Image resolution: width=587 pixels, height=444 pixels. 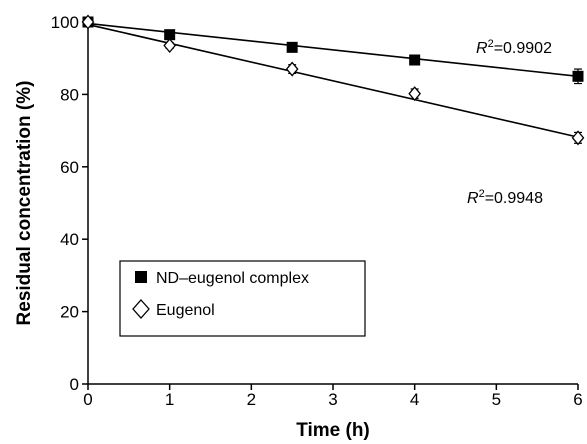 I want to click on legend-box, so click(x=242, y=298).